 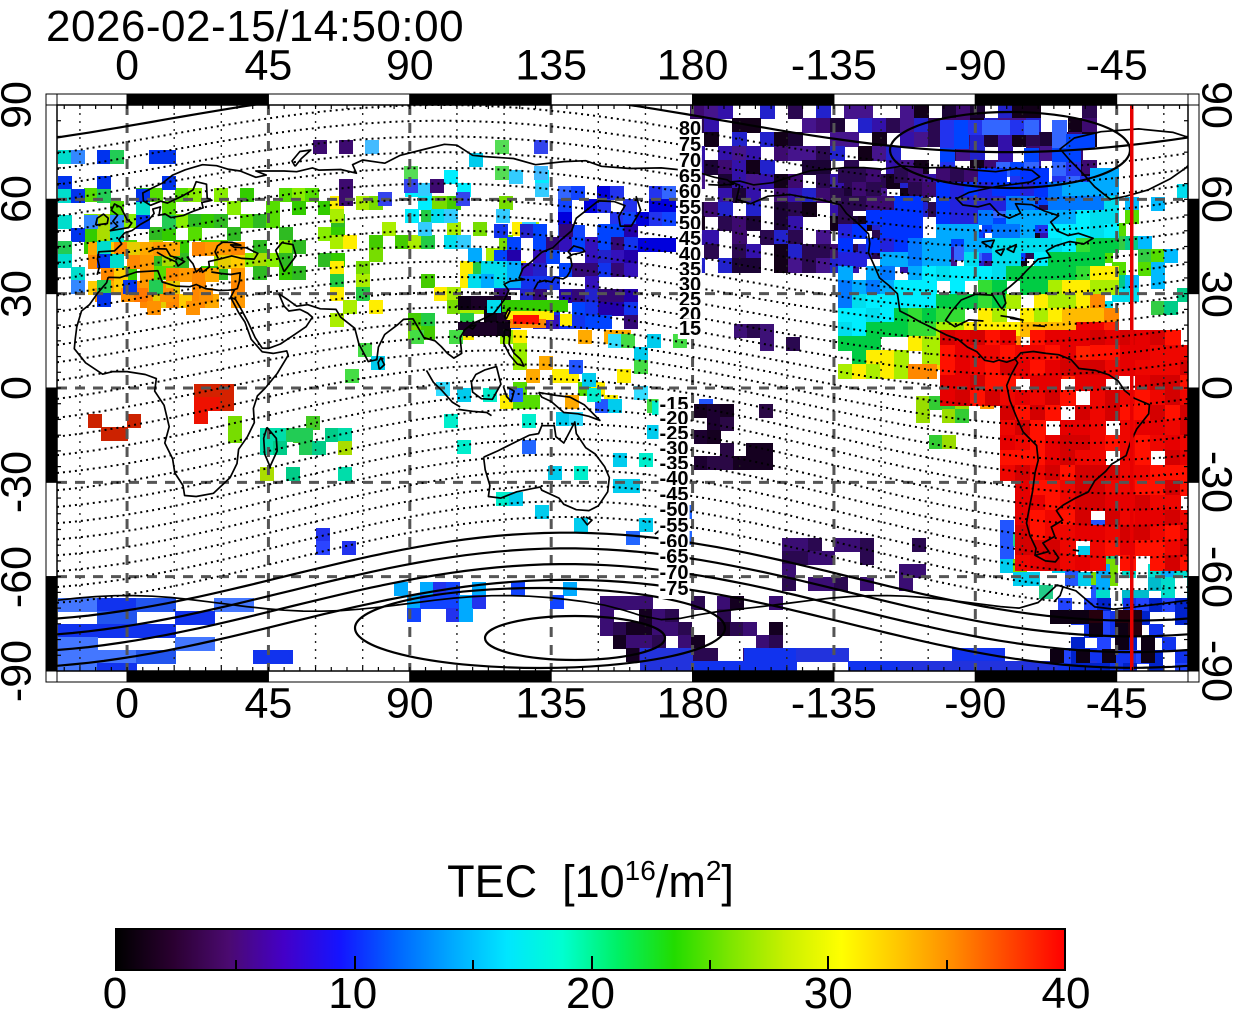 I want to click on colorbar-title: TEC [1016/m2], so click(x=590, y=881).